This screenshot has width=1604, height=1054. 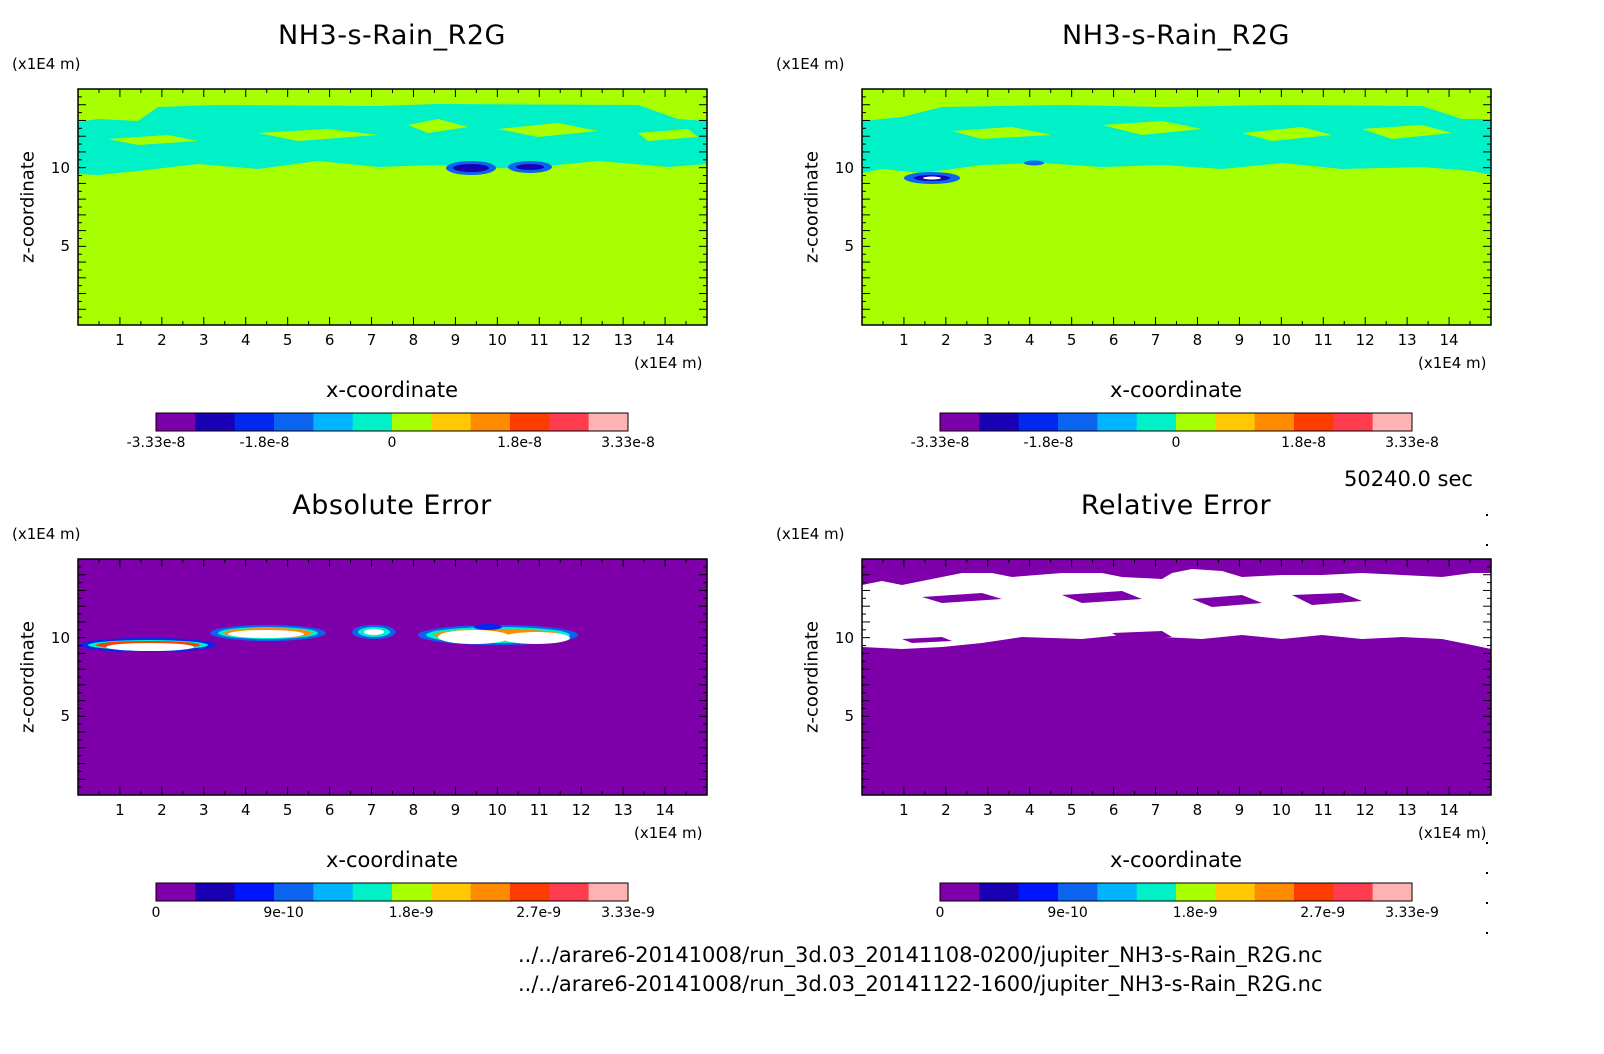 What do you see at coordinates (392, 505) in the screenshot?
I see `panel-title: Absolute Error` at bounding box center [392, 505].